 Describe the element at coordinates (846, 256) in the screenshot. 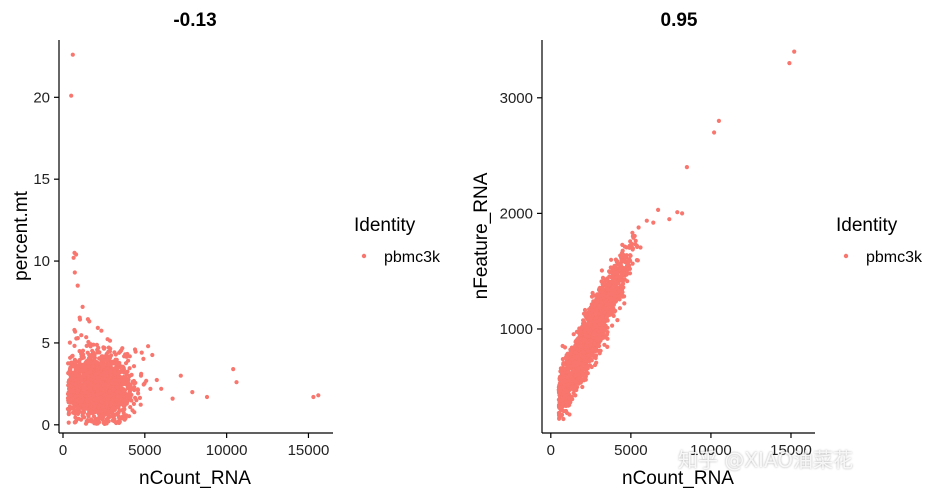

I see `panel2-legend-key` at that location.